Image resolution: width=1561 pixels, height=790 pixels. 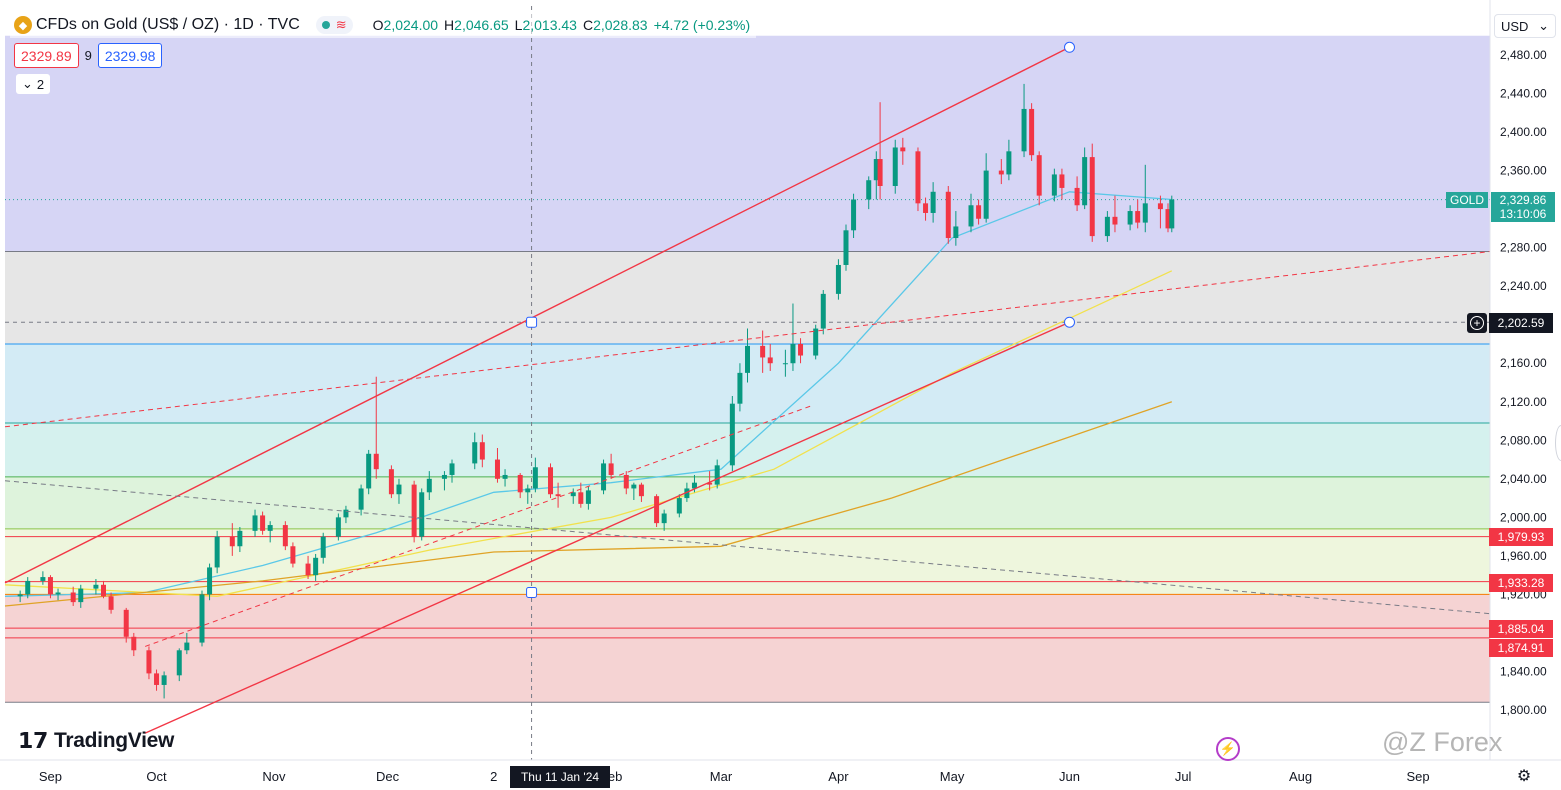 I want to click on tradingview-logo: 𝟭𝟳 TradingView, so click(x=96, y=741).